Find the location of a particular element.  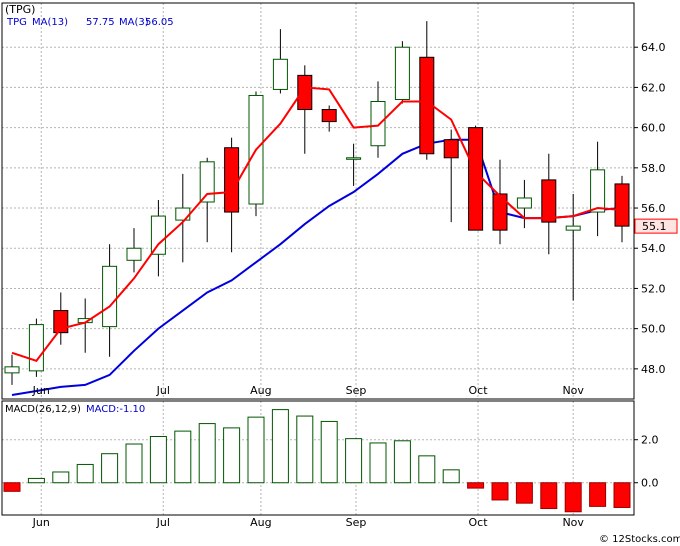

last-price-box is located at coordinates (656, 226).